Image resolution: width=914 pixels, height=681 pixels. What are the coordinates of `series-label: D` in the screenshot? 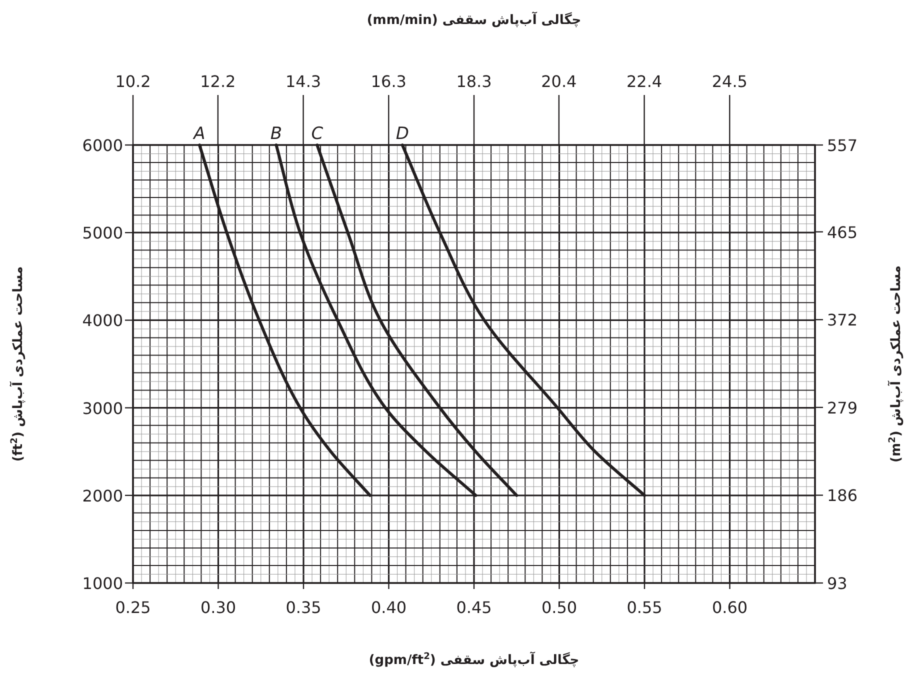 It's located at (402, 134).